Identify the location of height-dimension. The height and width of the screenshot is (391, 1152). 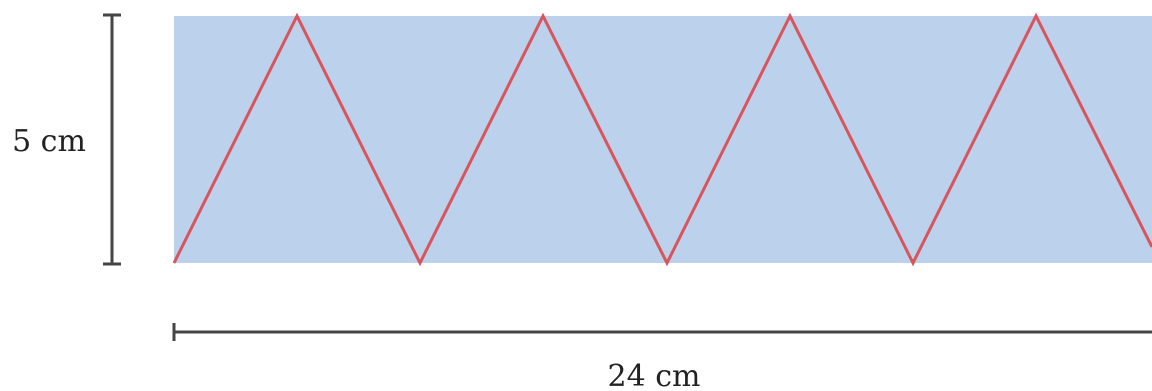
(112, 139).